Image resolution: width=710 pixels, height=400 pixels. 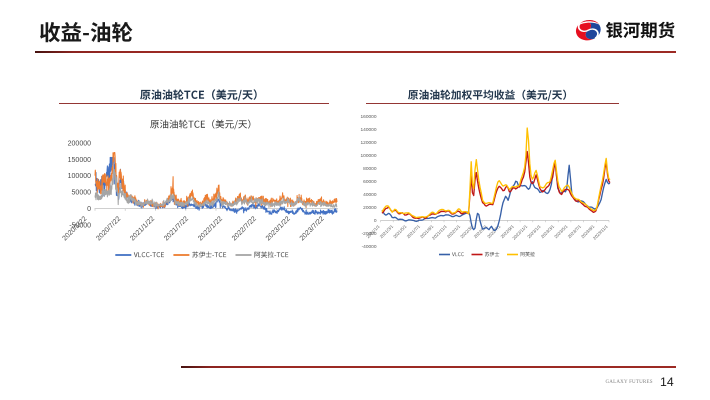 I want to click on svg-text: -40000, so click(x=369, y=247).